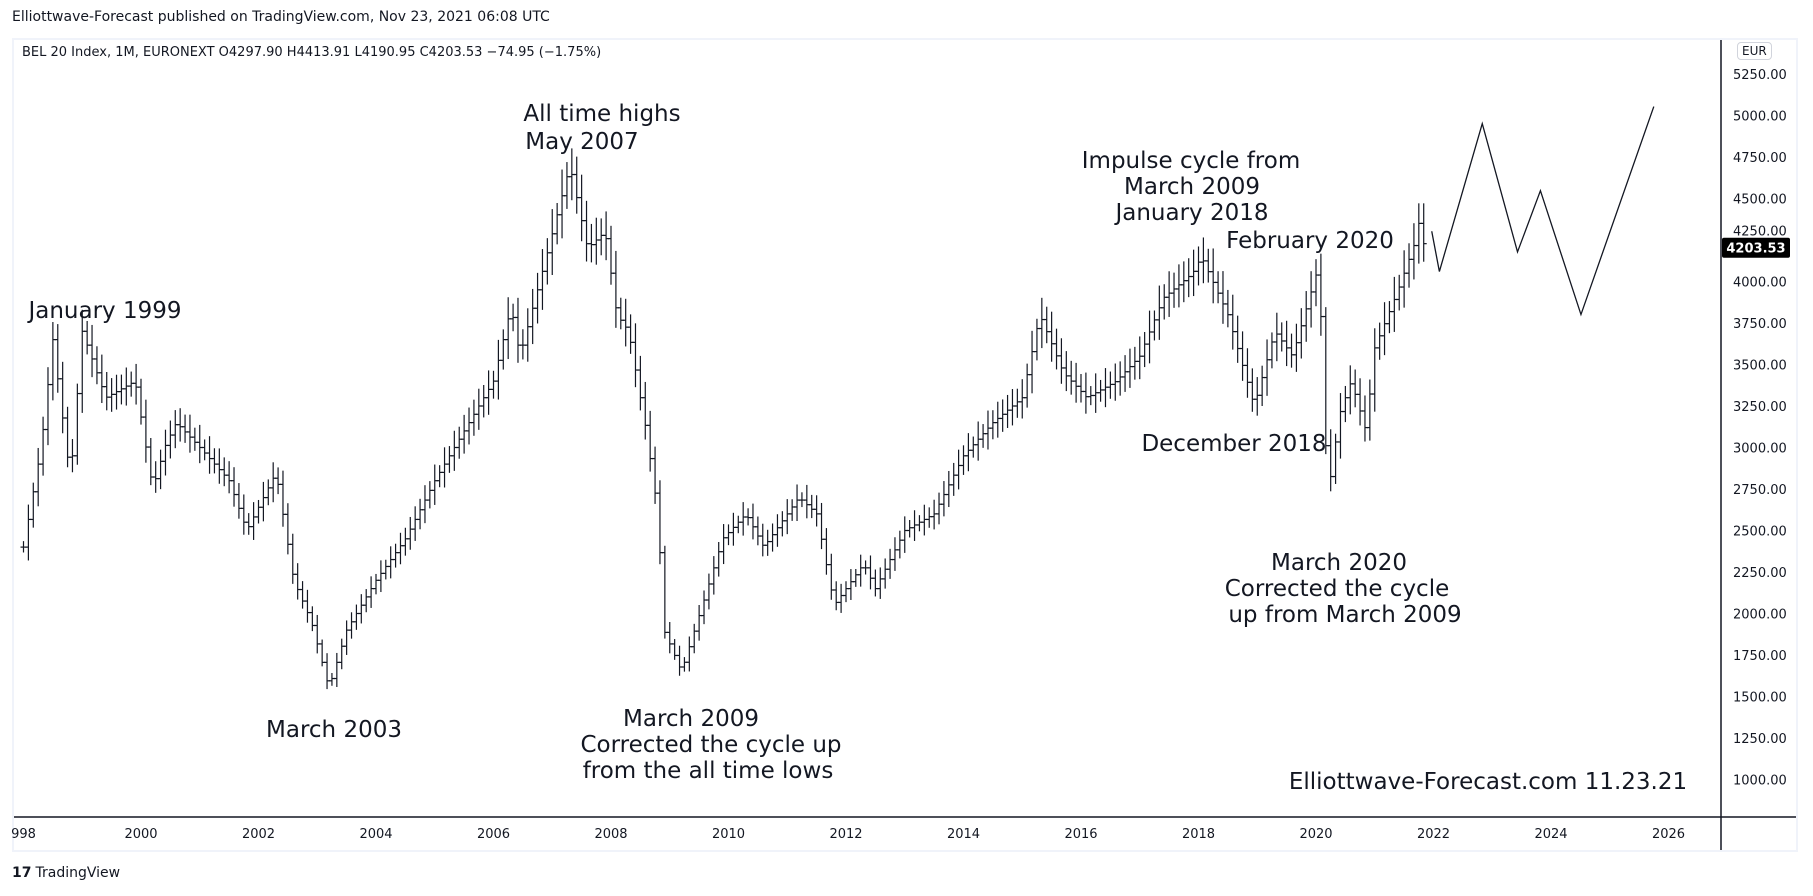  I want to click on price-tick-label: 4000.00, so click(1760, 283).